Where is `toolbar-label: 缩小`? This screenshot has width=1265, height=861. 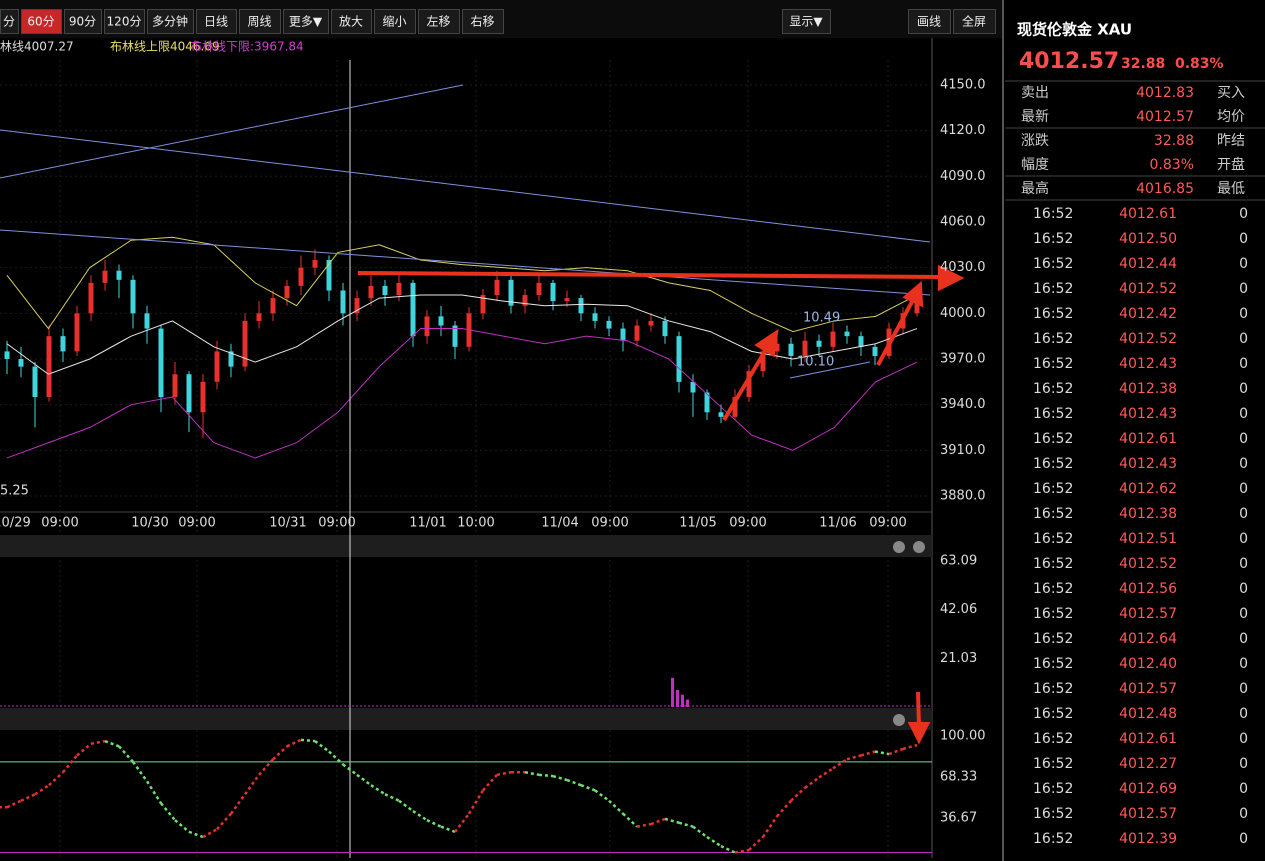
toolbar-label: 缩小 is located at coordinates (394, 21).